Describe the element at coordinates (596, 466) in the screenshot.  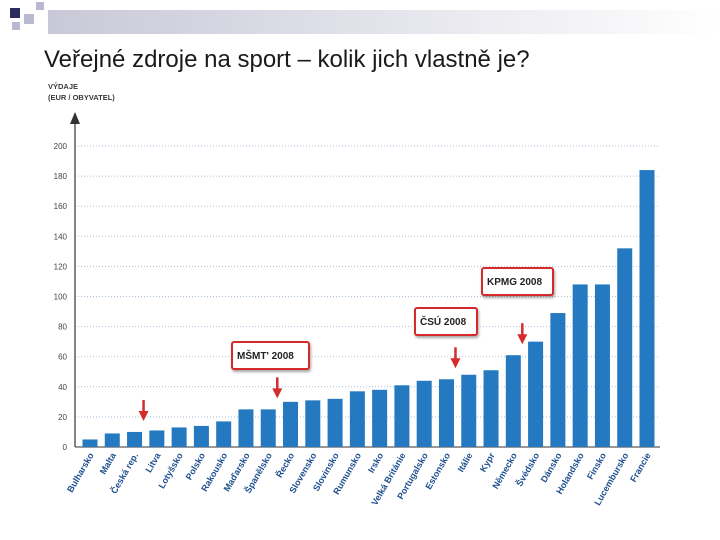
I see `x-tick-label: Finsko` at that location.